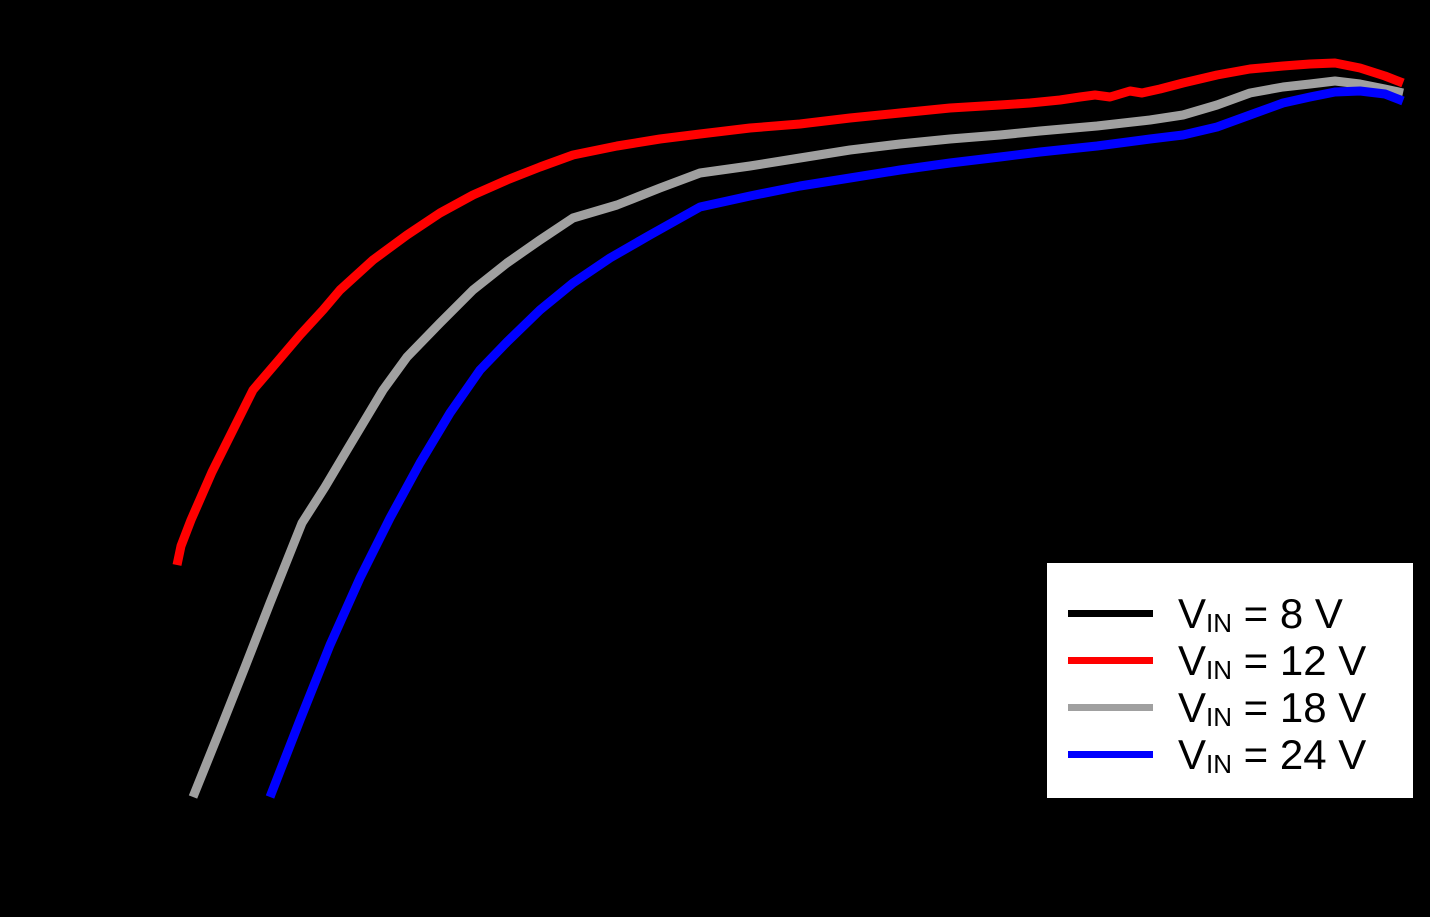 The image size is (1430, 917). What do you see at coordinates (1299, 707) in the screenshot?
I see `legend-label-value: = 18 V` at bounding box center [1299, 707].